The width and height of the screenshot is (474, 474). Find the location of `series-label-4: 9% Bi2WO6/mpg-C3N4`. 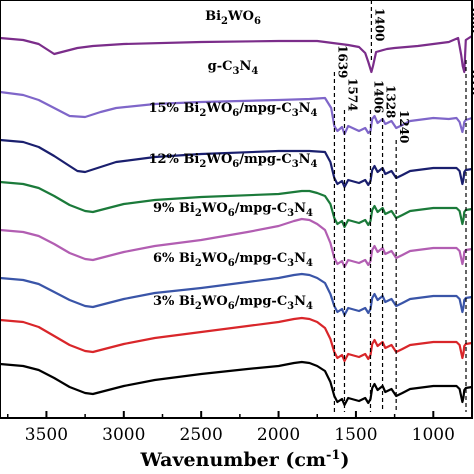

series-label-4: 9% Bi2WO6/mpg-C3N4 is located at coordinates (233, 210).